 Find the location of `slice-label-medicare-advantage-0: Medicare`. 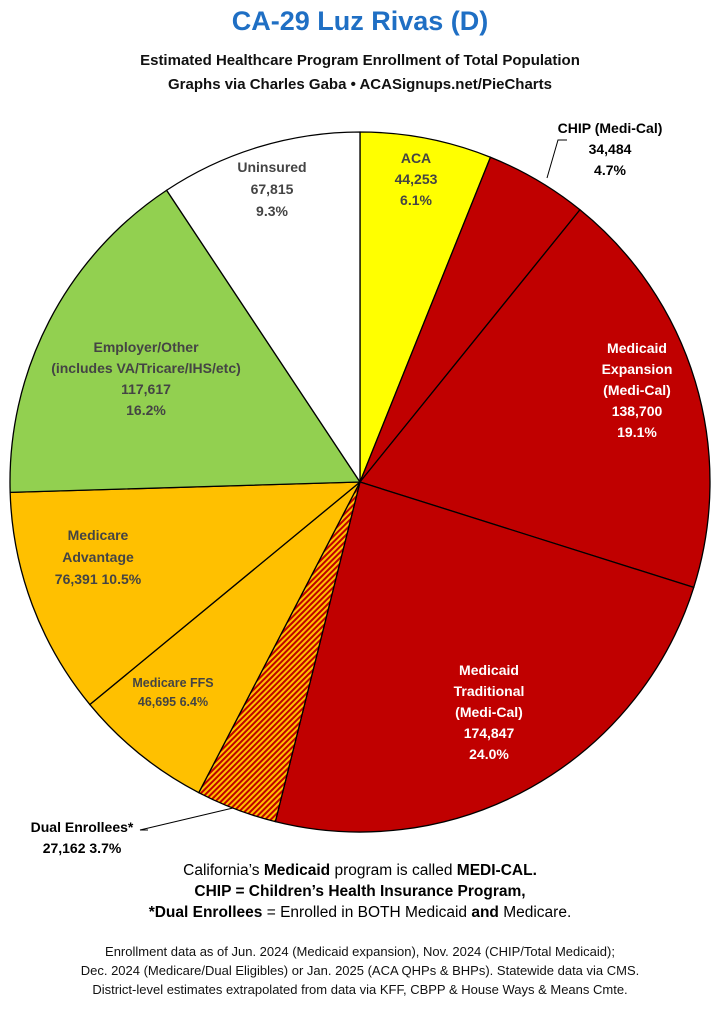

slice-label-medicare-advantage-0: Medicare is located at coordinates (98, 535).